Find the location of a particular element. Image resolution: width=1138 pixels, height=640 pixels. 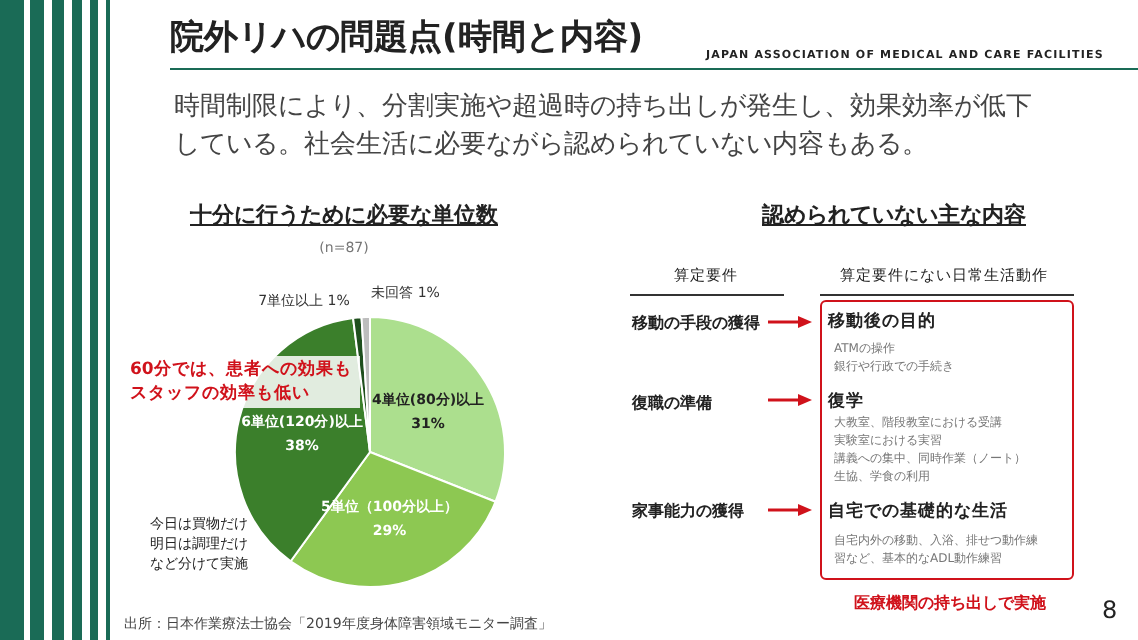

text: 時間制限により、分割実施や超過時の持ち出しが発生し、効果効率が低下している。社会生活に必要ながら認められていない内容もある。 is located at coordinates (604, 127).